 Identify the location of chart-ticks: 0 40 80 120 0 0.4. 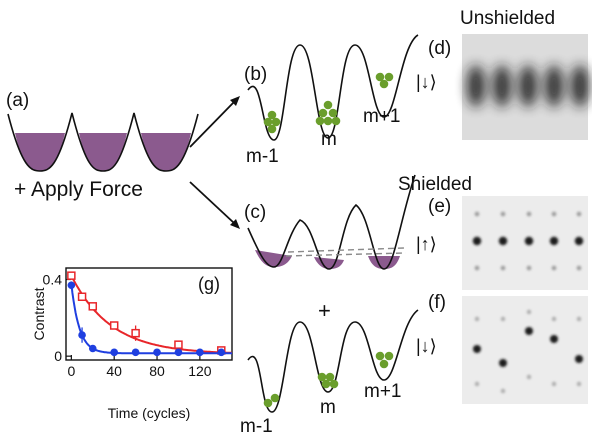
(127, 326).